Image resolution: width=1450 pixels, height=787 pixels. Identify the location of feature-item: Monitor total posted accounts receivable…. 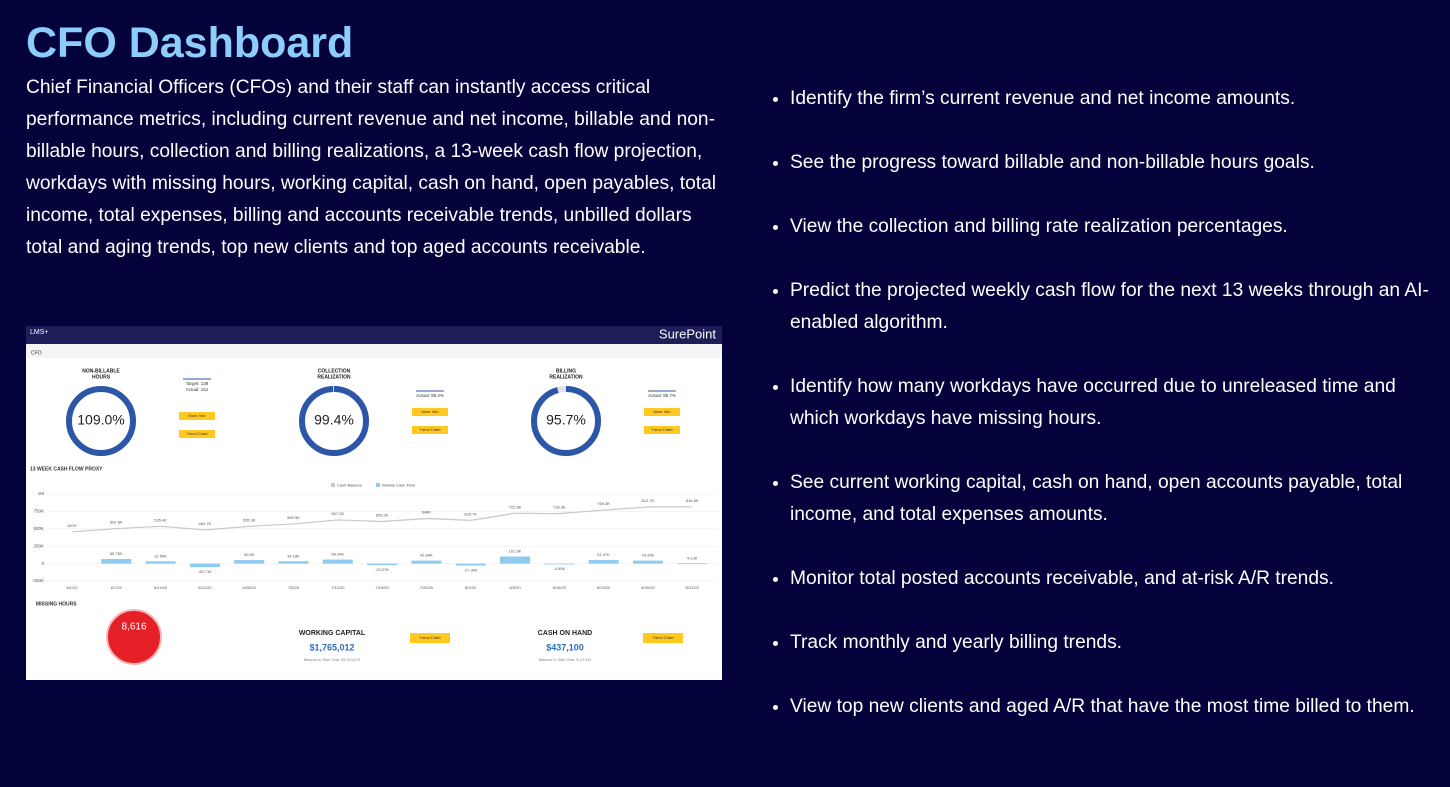
(1110, 579).